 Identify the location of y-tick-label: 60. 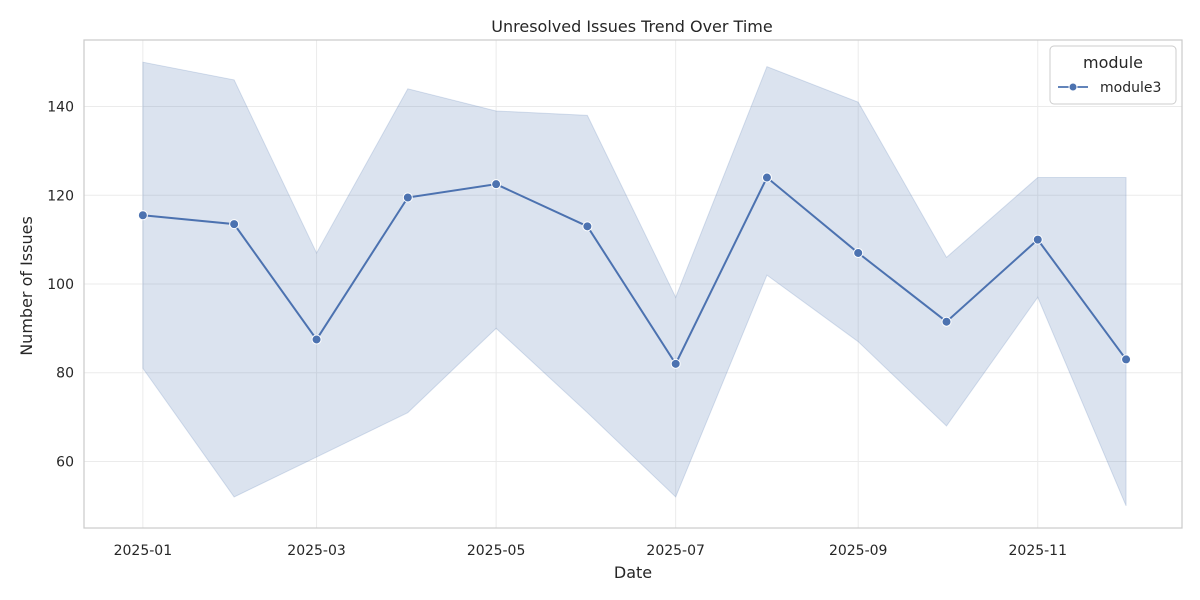
(65, 462).